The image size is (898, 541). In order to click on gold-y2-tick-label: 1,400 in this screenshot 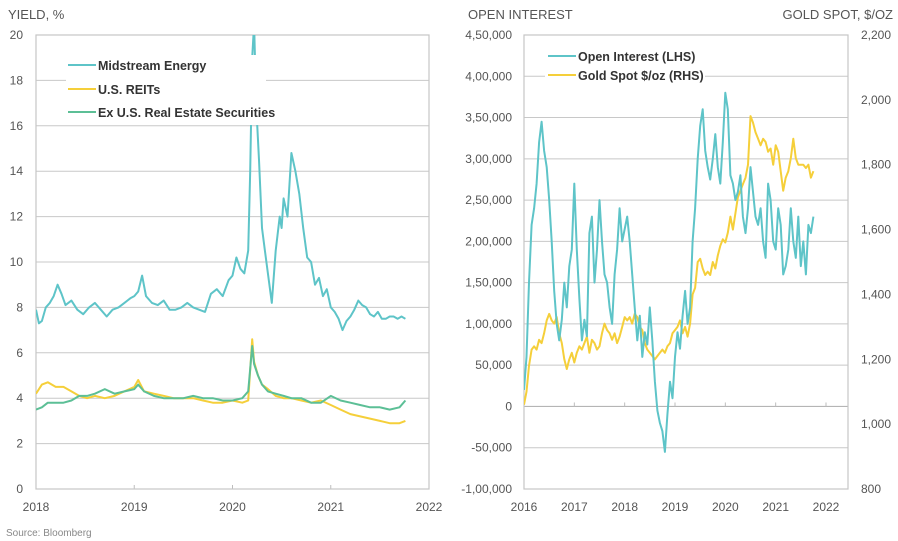, I will do `click(876, 294)`.